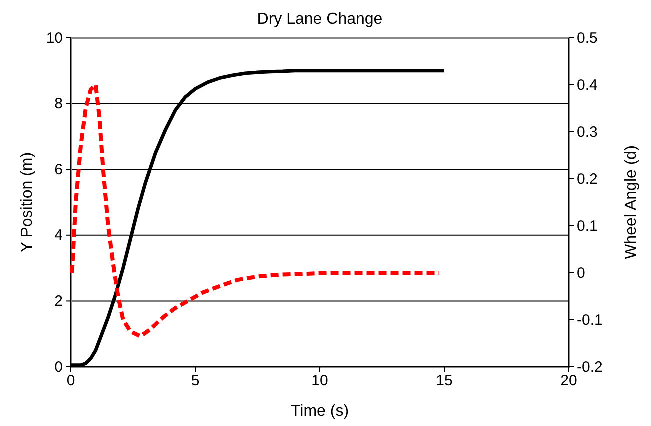 The width and height of the screenshot is (651, 426). I want to click on x-tick-label: 15, so click(444, 381).